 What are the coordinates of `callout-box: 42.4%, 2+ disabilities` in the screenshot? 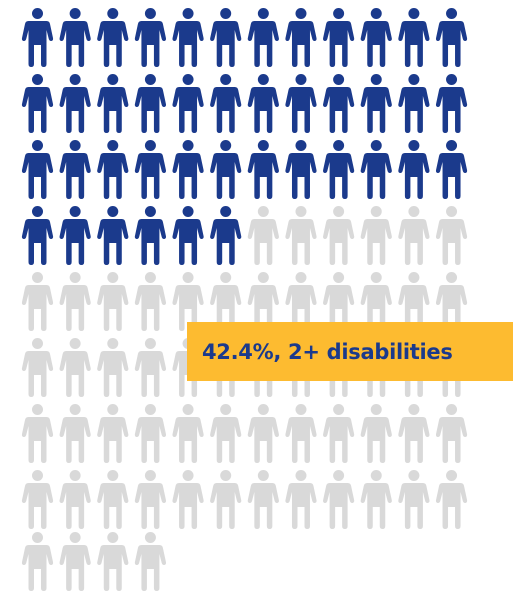 It's located at (350, 351).